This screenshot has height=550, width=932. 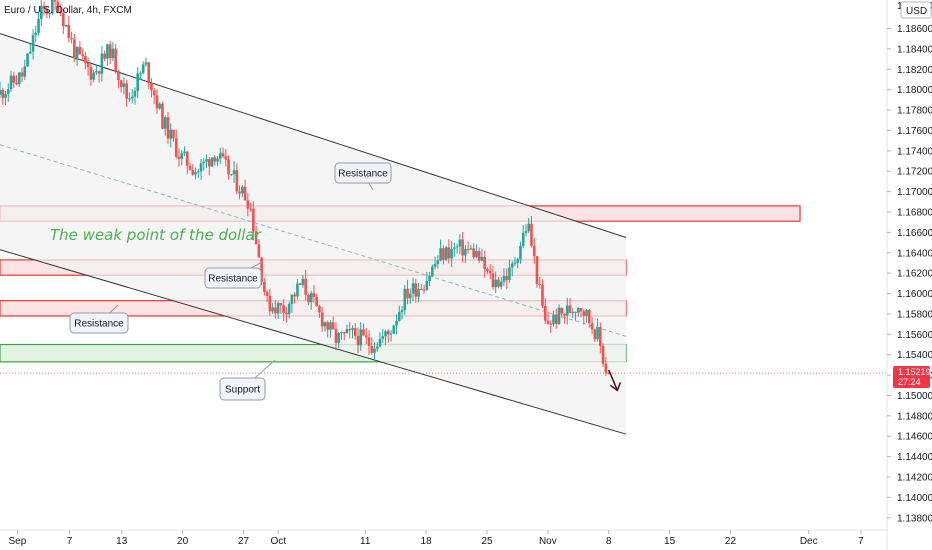 What do you see at coordinates (914, 111) in the screenshot?
I see `y-tick-label: 1.17800` at bounding box center [914, 111].